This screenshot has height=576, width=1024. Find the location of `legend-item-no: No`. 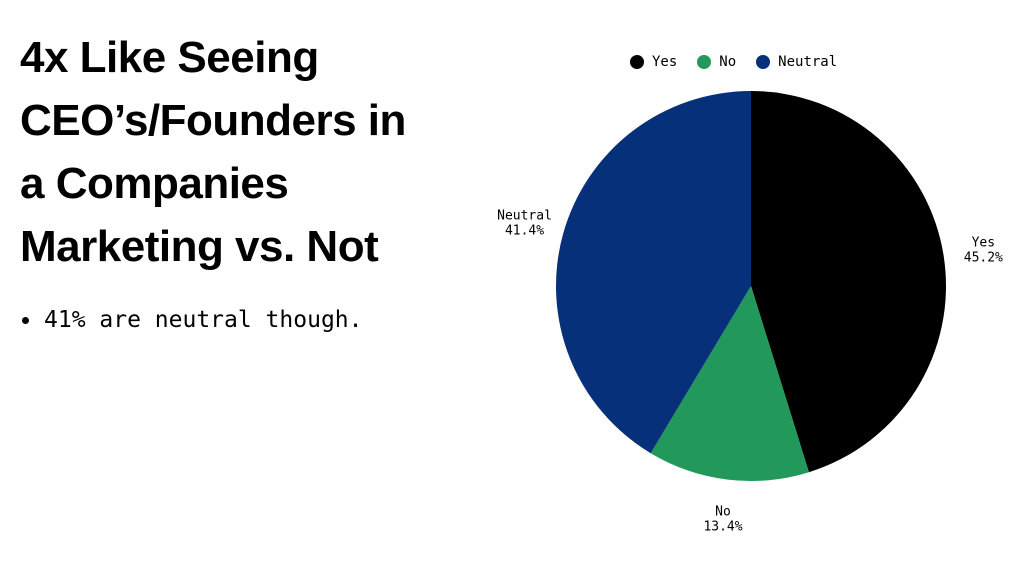

legend-item-no: No is located at coordinates (716, 62).